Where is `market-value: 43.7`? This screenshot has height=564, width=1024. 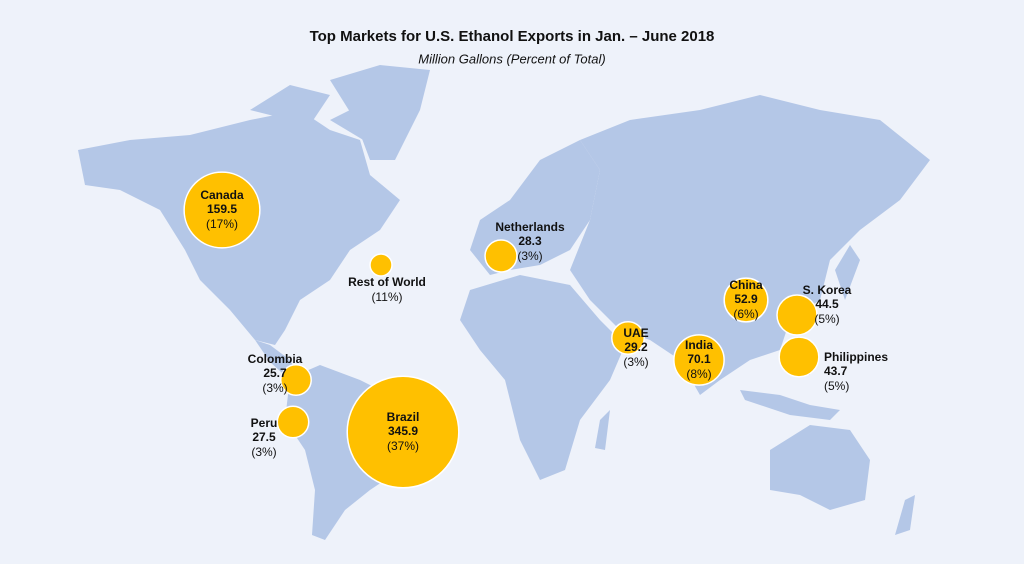
market-value: 43.7 is located at coordinates (836, 371).